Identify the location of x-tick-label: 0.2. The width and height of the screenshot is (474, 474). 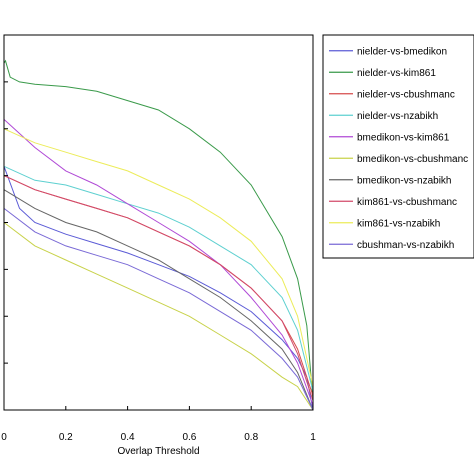
(66, 437).